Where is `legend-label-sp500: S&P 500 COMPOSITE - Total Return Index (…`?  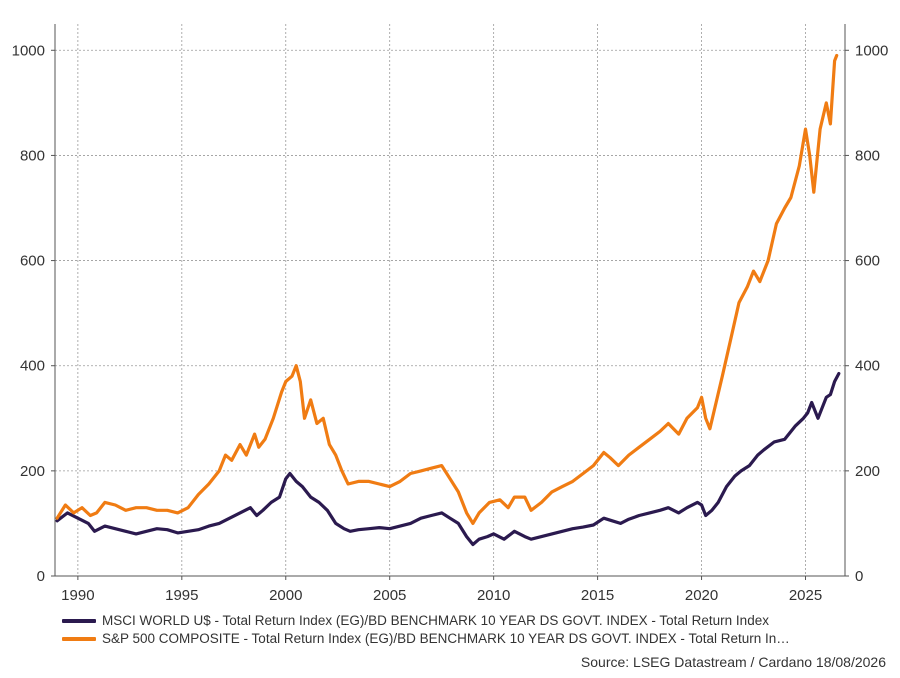
legend-label-sp500: S&P 500 COMPOSITE - Total Return Index (… is located at coordinates (446, 638).